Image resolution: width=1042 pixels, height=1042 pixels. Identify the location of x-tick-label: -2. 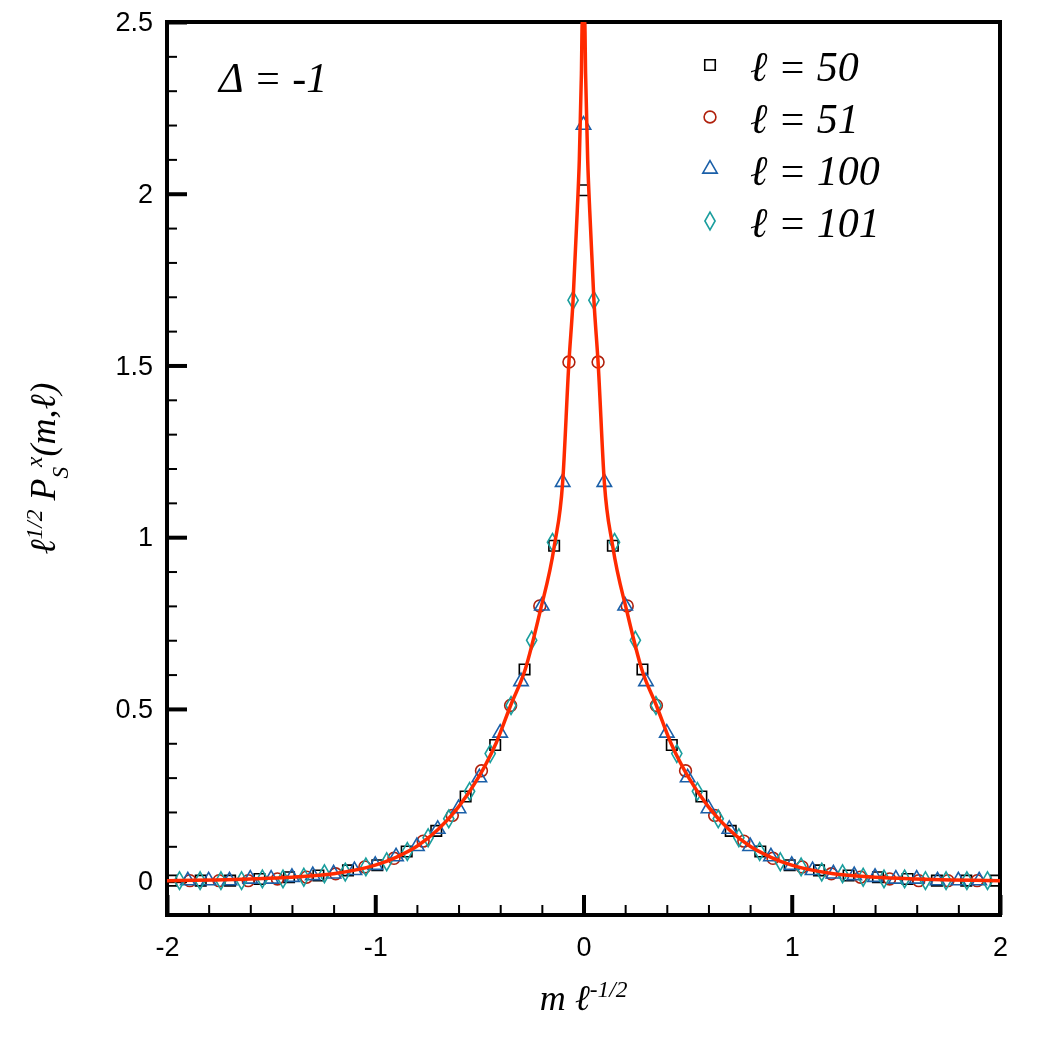
(167, 947).